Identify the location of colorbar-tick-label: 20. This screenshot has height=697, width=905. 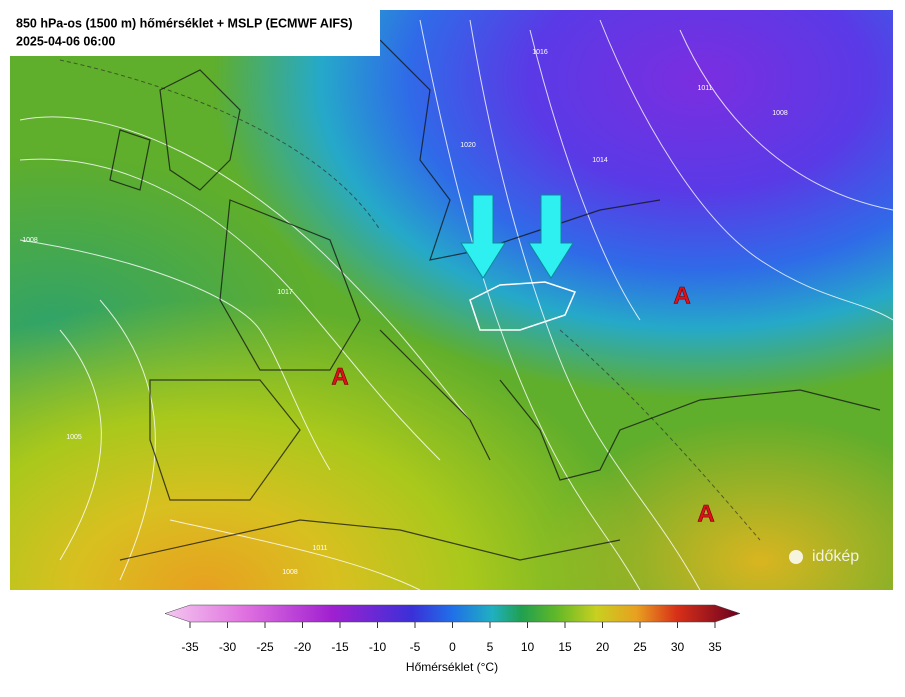
(603, 647).